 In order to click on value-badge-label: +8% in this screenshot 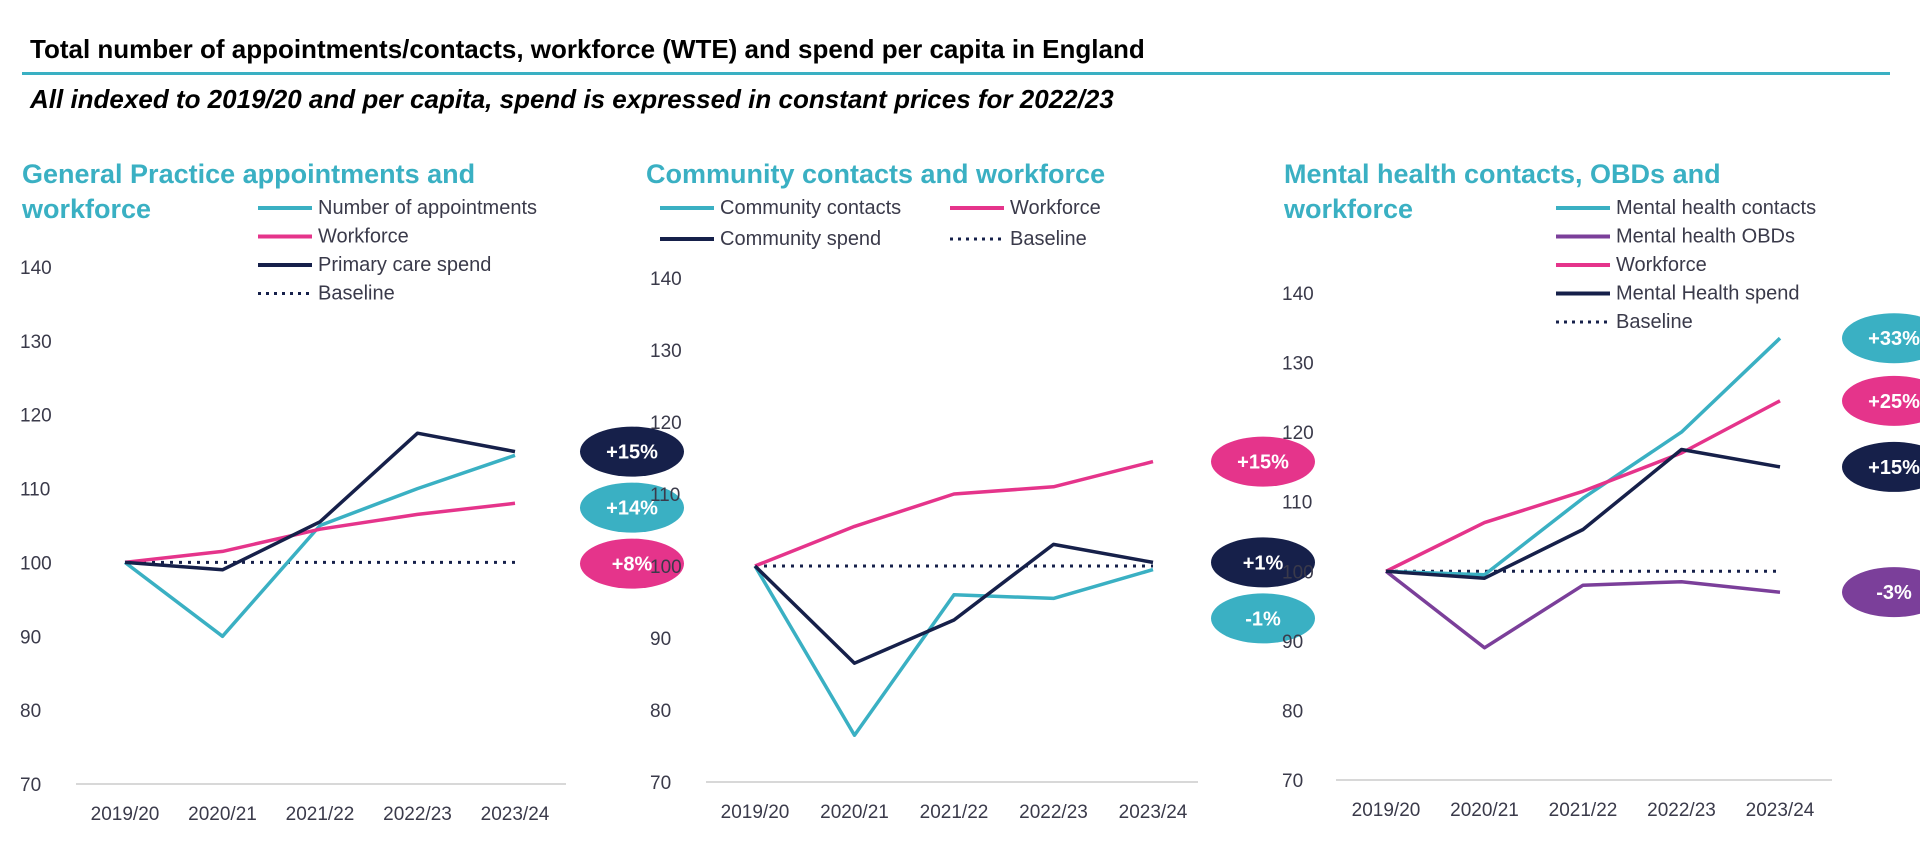, I will do `click(632, 565)`.